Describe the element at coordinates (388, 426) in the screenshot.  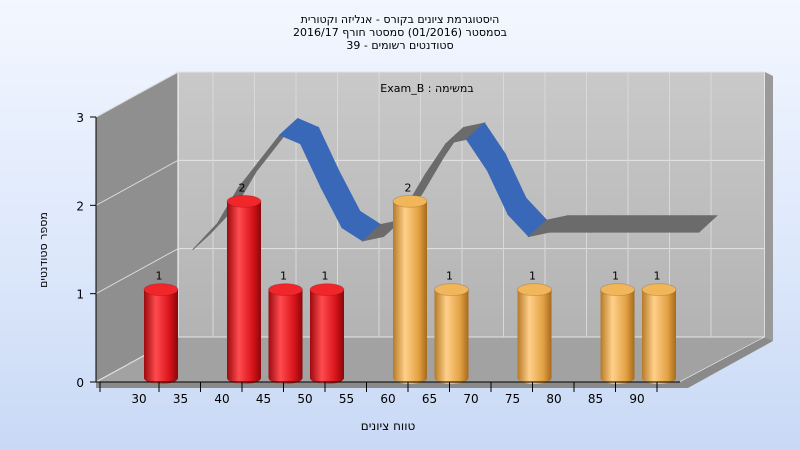
I see `x-axis-label: טווח ציונים` at that location.